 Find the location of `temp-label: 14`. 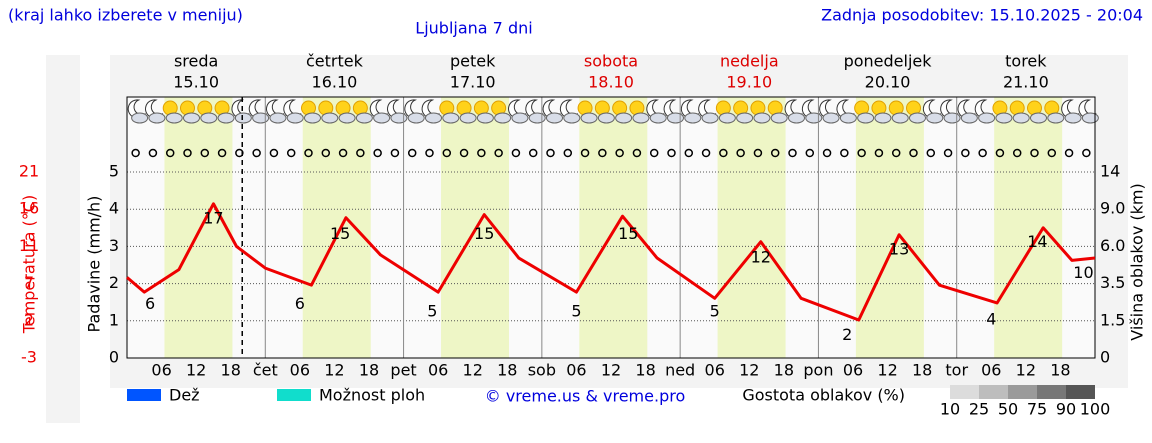

temp-label: 14 is located at coordinates (1037, 241).